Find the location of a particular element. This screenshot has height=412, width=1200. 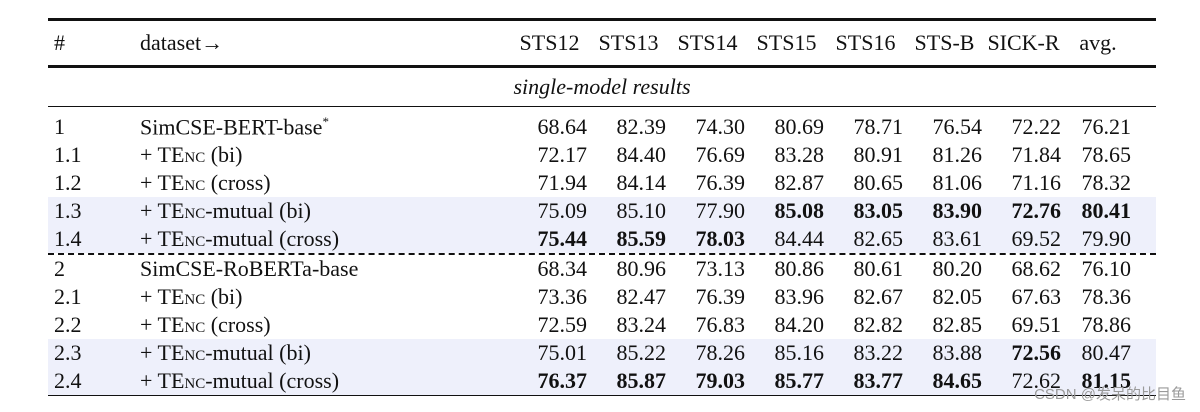

row-value: 75.44 is located at coordinates (562, 238).